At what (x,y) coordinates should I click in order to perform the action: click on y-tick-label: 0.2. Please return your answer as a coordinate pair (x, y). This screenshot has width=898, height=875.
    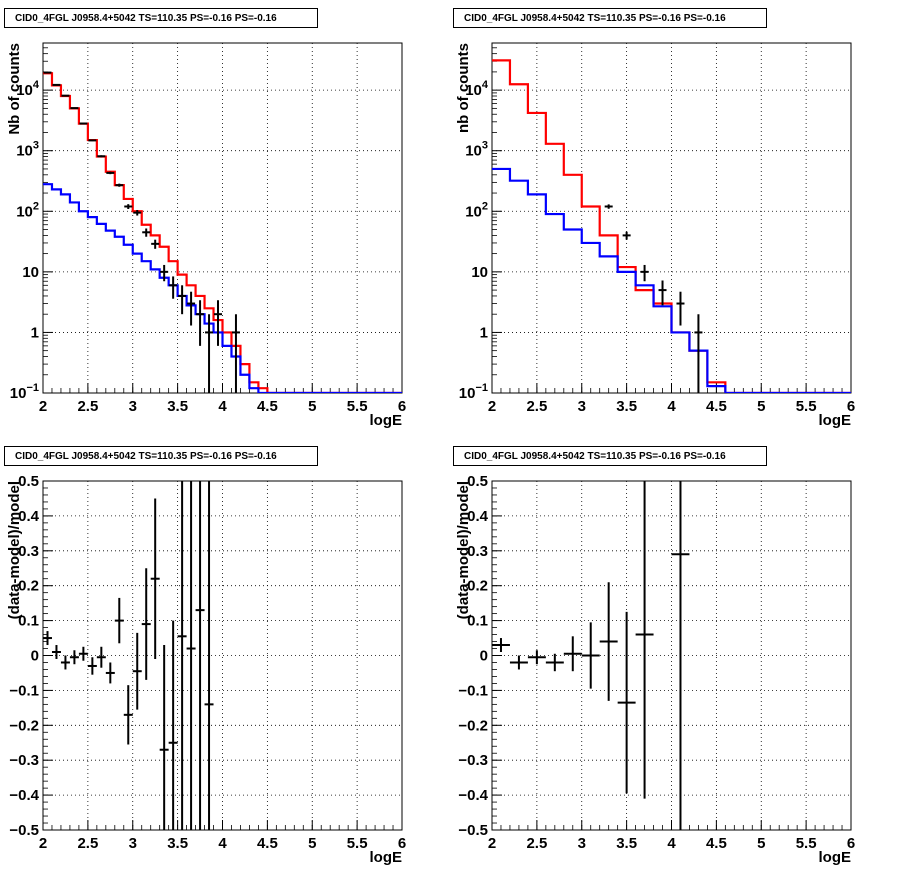
    Looking at the image, I should click on (477, 586).